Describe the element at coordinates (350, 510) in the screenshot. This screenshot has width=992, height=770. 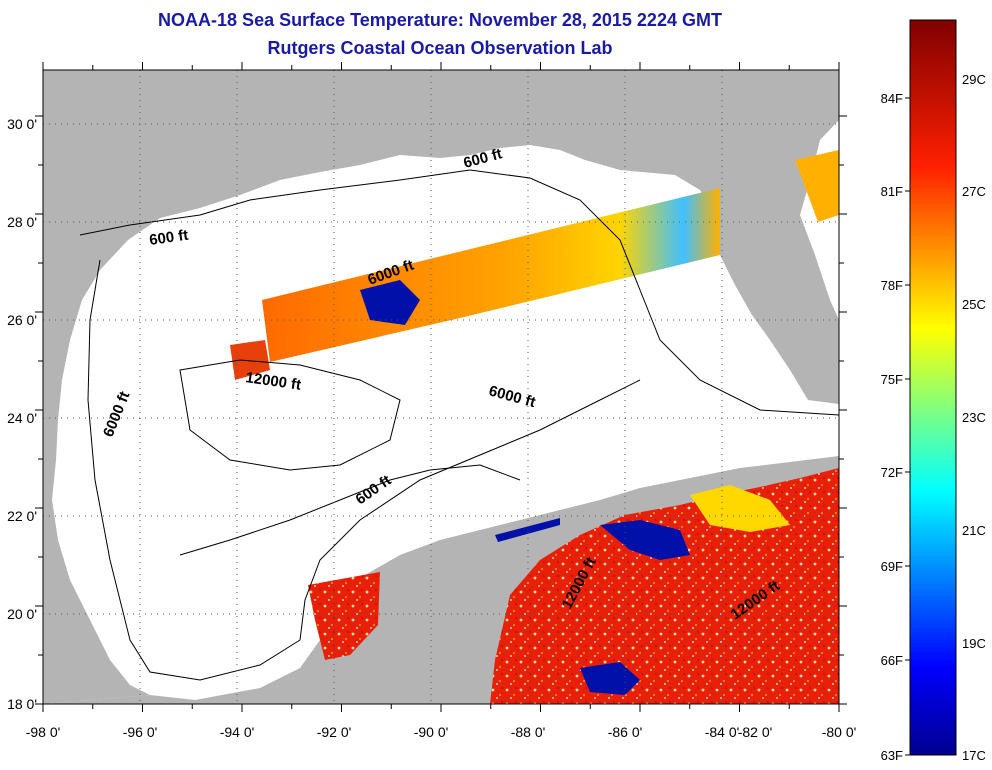
I see `contour-600ft-south` at that location.